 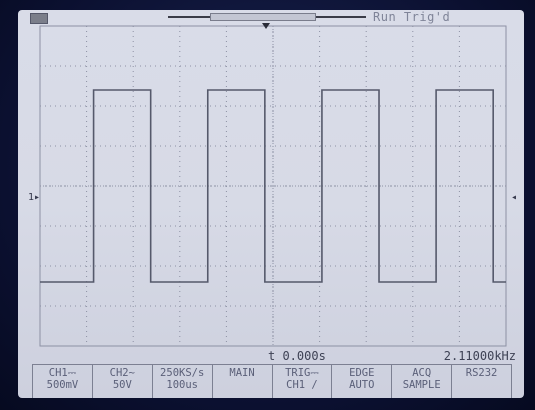 What do you see at coordinates (241, 381) in the screenshot?
I see `menu-main: MAIN` at bounding box center [241, 381].